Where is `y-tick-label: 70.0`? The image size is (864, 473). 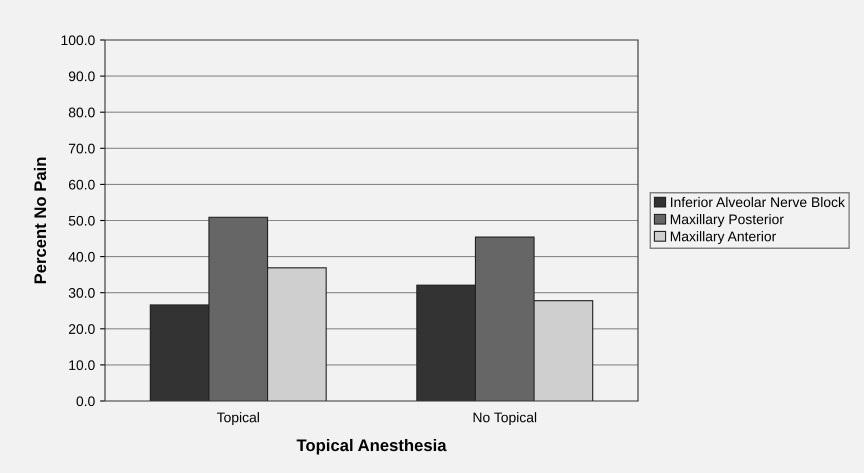 y-tick-label: 70.0 is located at coordinates (81, 149).